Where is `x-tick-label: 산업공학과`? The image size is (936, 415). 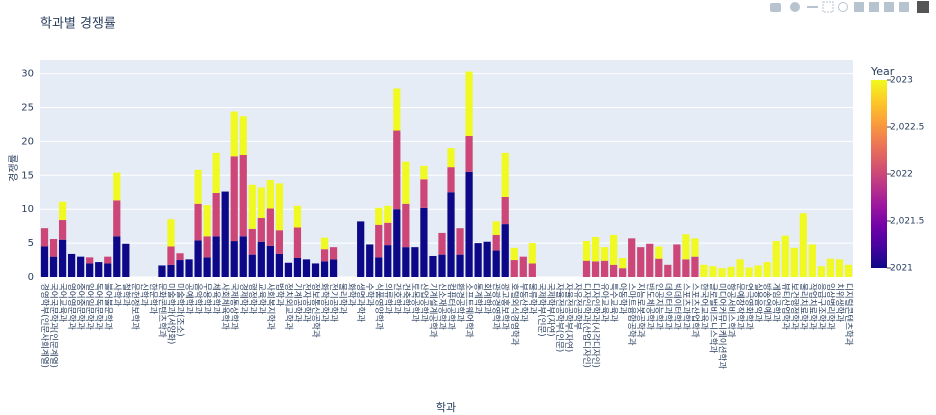
x-tick-label: 산업공학과 is located at coordinates (423, 302).